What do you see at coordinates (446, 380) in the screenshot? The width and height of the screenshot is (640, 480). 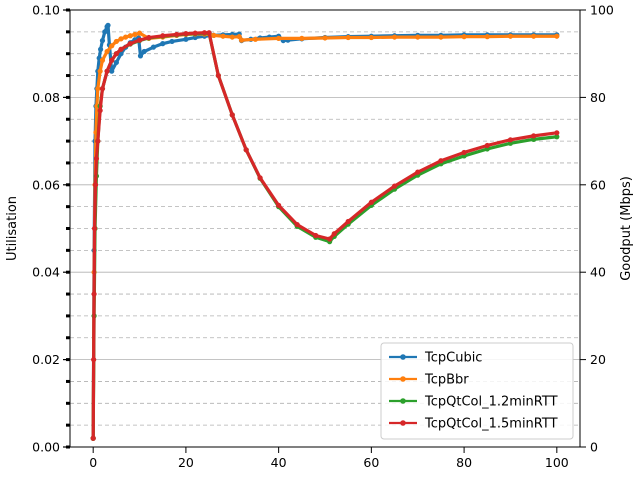 I see `legend-label: TcpBbr` at bounding box center [446, 380].